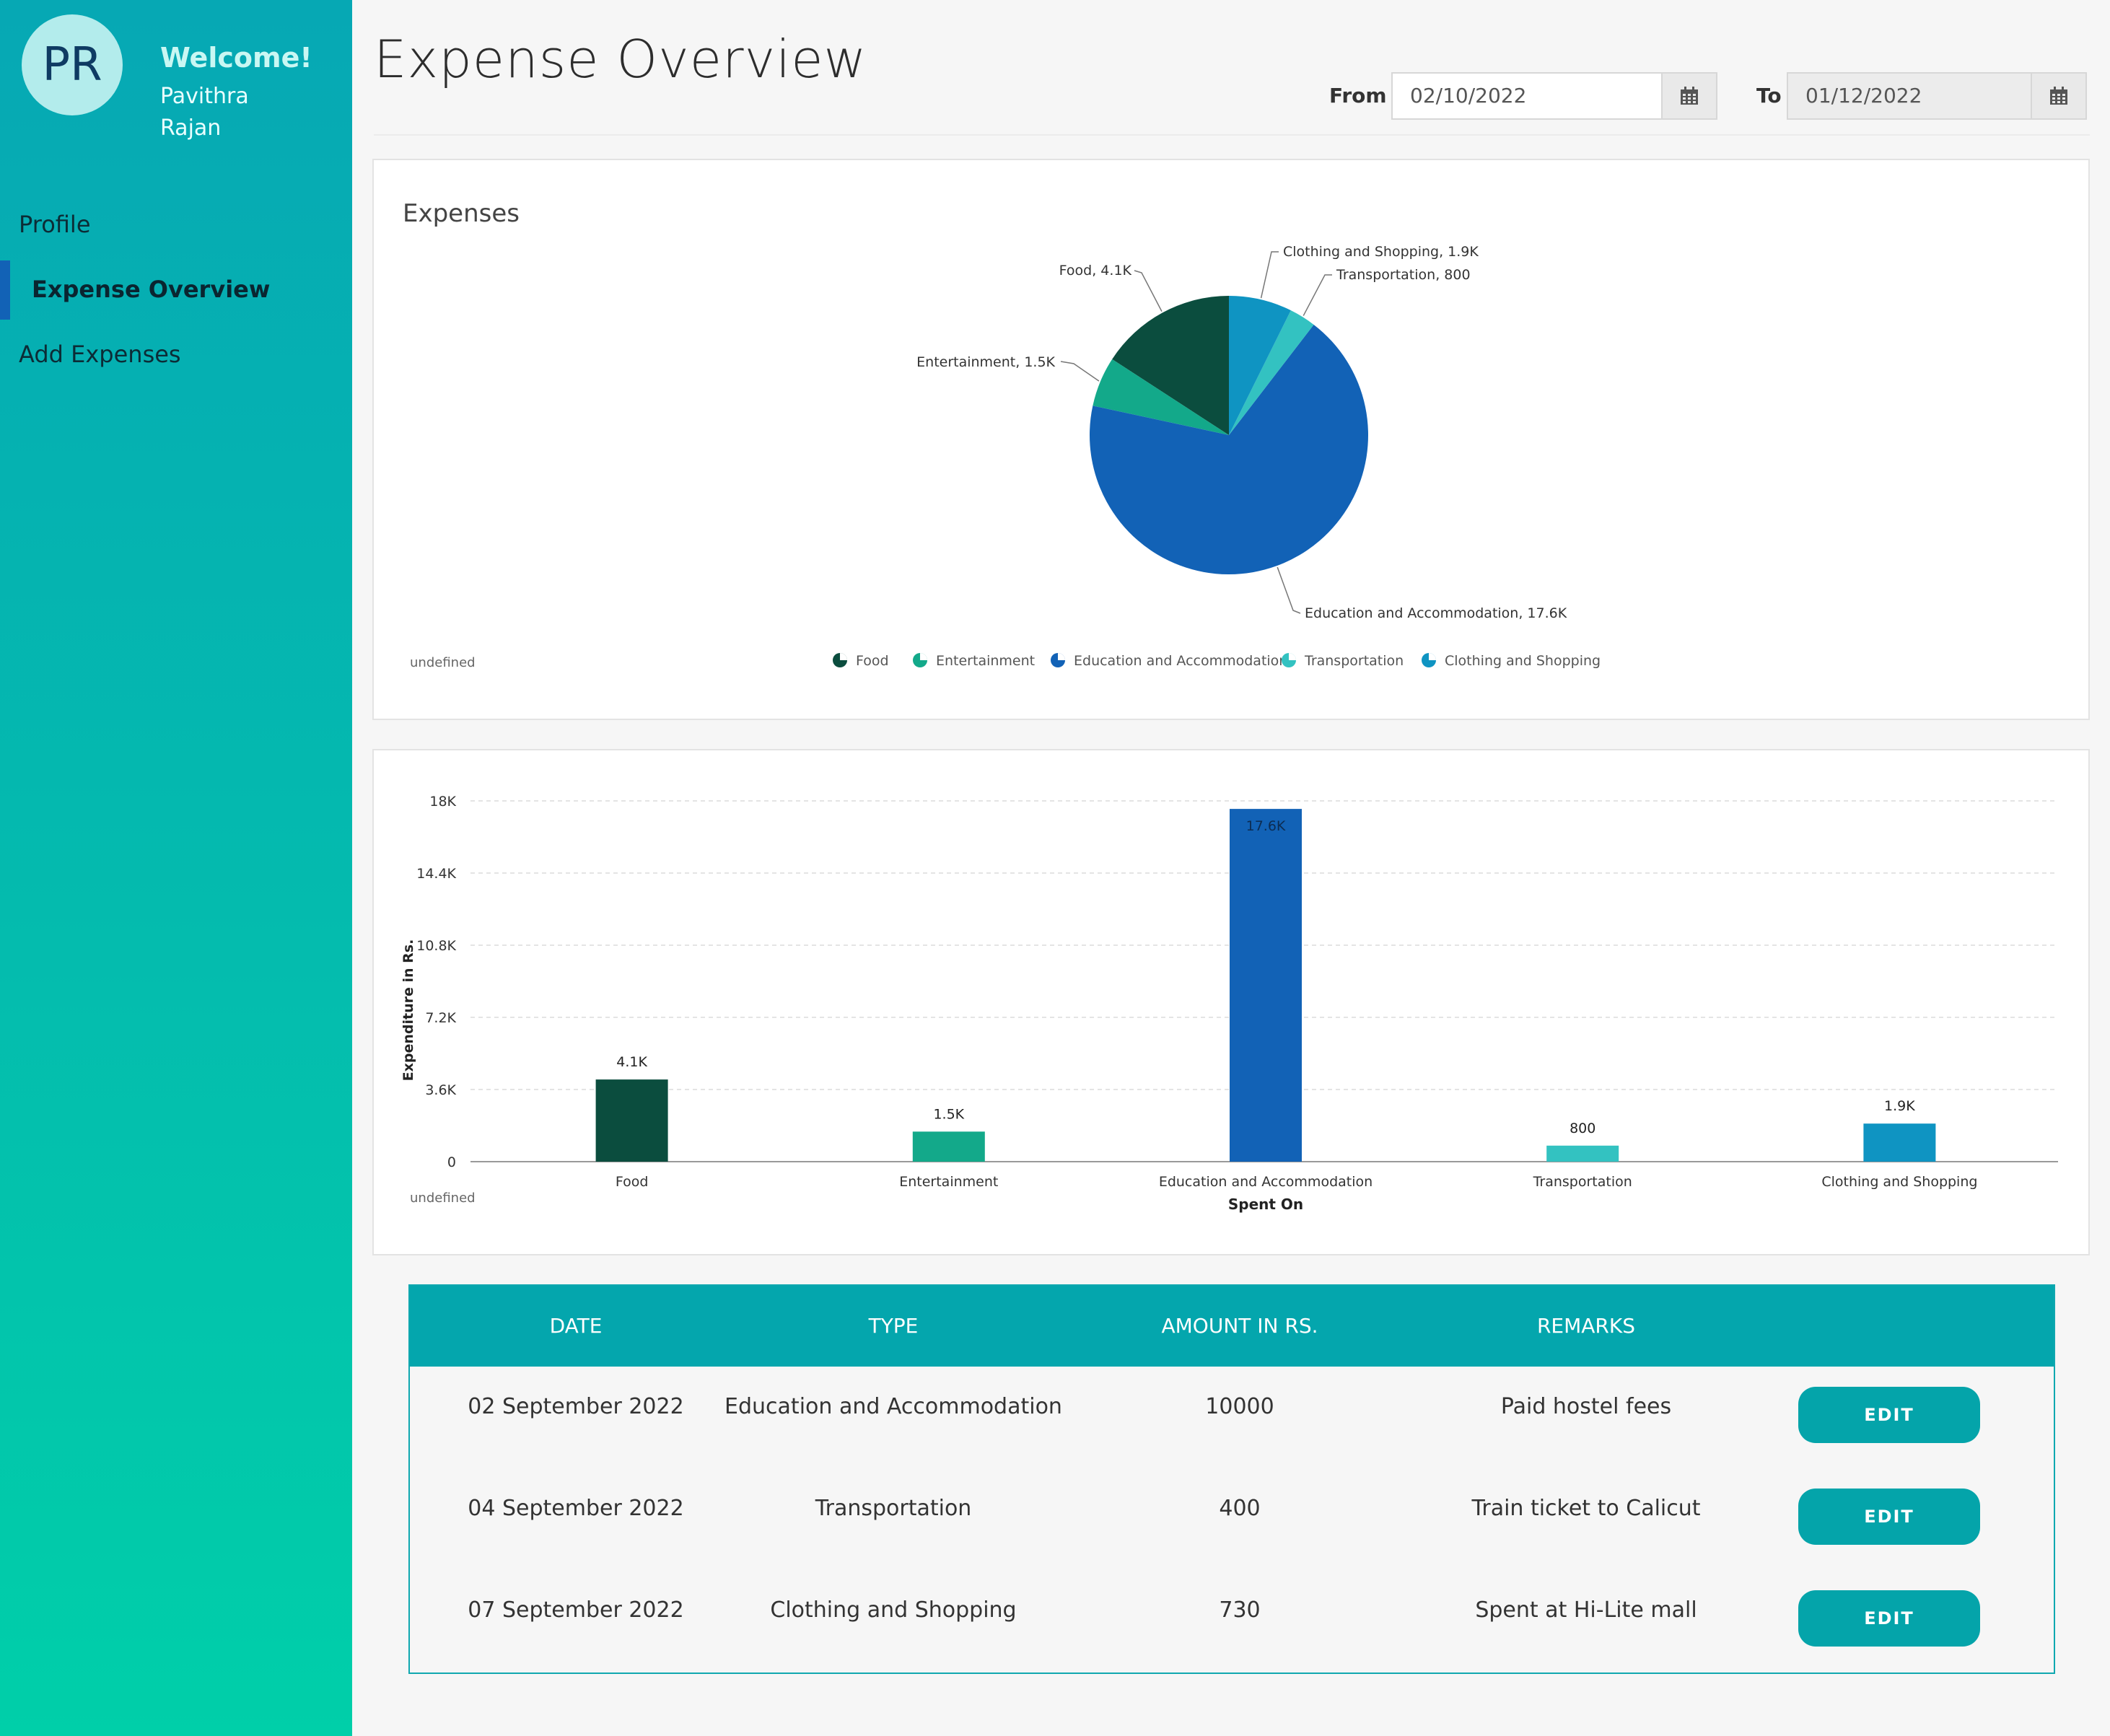 This screenshot has width=2110, height=1736. Describe the element at coordinates (408, 1010) in the screenshot. I see `y-axis-title: Expenditure in Rs.` at that location.